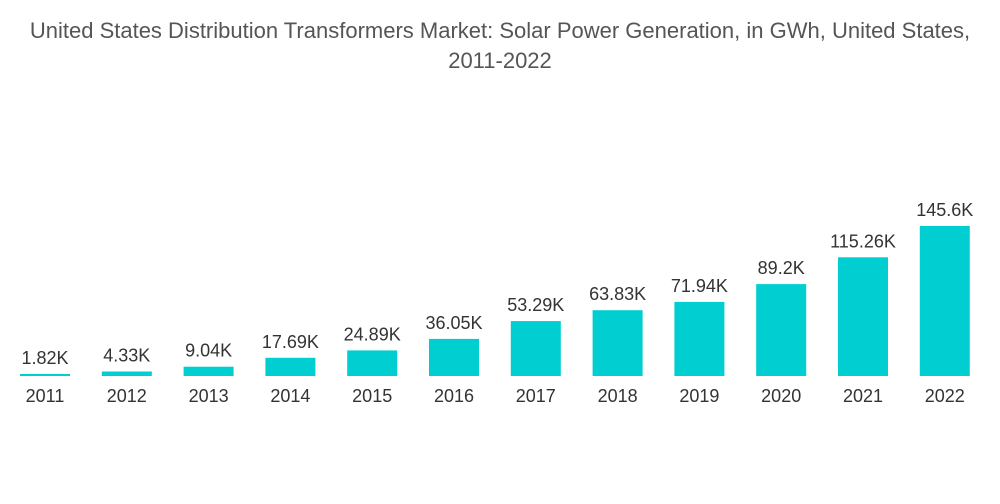 The width and height of the screenshot is (1000, 504). Describe the element at coordinates (45, 375) in the screenshot. I see `bar-2011` at that location.